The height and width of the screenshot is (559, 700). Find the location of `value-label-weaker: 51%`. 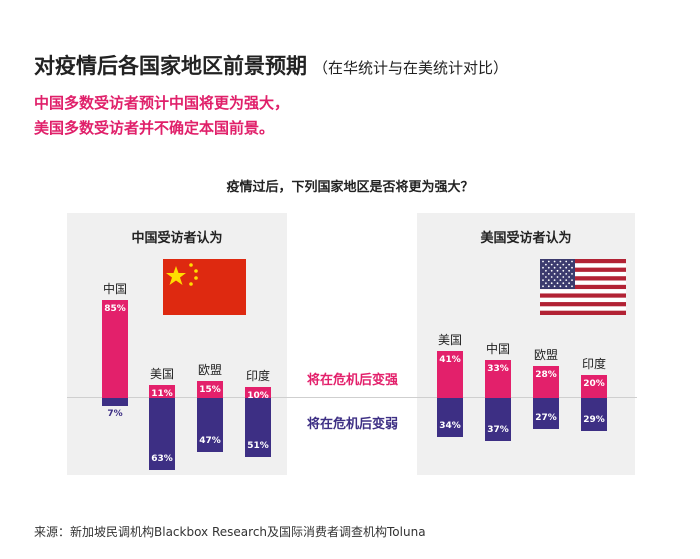

value-label-weaker: 51% is located at coordinates (258, 445).